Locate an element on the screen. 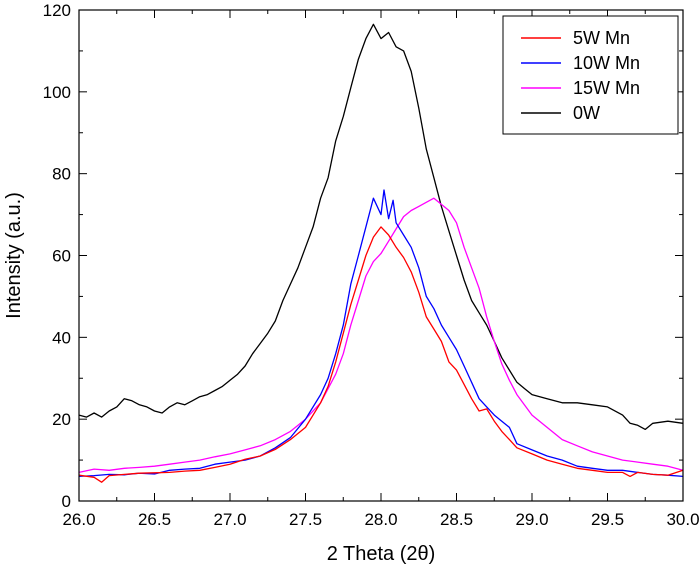 This screenshot has height=574, width=700. y-axis-title: Intensity (a.u.) is located at coordinates (14, 255).